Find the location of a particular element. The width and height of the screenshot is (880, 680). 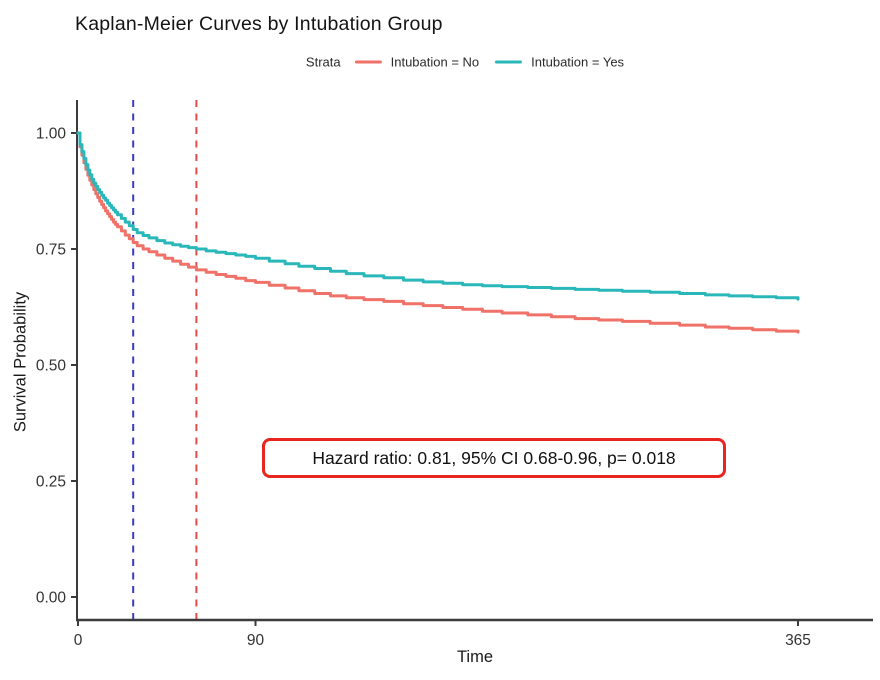

x-axis-title: Time is located at coordinates (475, 657).